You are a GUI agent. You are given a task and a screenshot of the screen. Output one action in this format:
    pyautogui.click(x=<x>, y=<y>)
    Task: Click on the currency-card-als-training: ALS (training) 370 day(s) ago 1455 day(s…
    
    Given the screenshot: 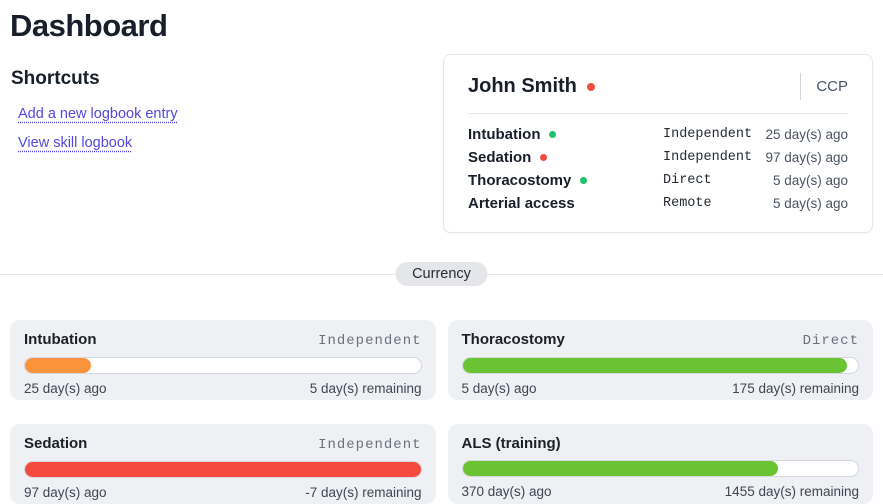 What is the action you would take?
    pyautogui.click(x=660, y=464)
    